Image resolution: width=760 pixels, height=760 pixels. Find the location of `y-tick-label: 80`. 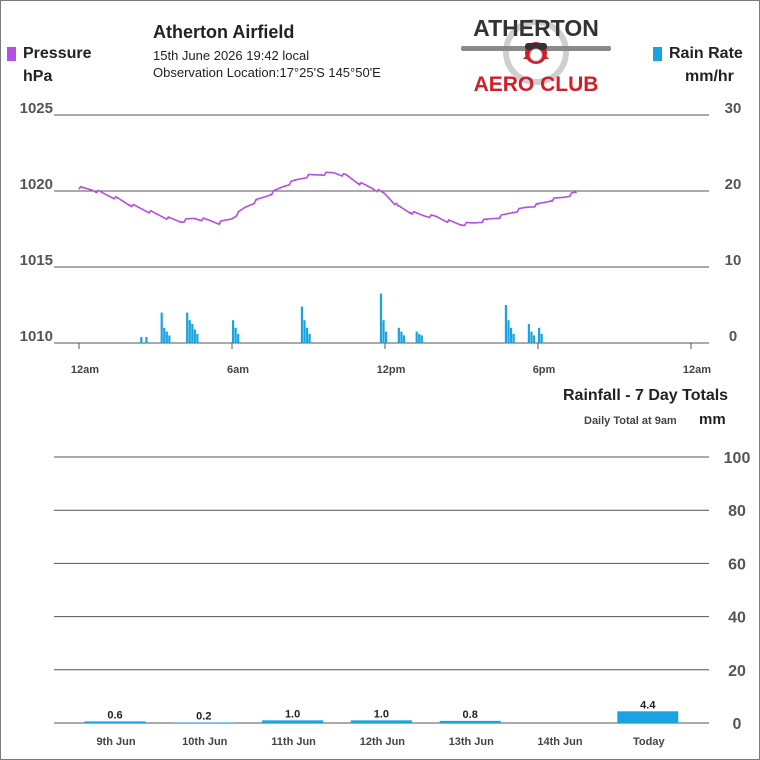

y-tick-label: 80 is located at coordinates (737, 511).